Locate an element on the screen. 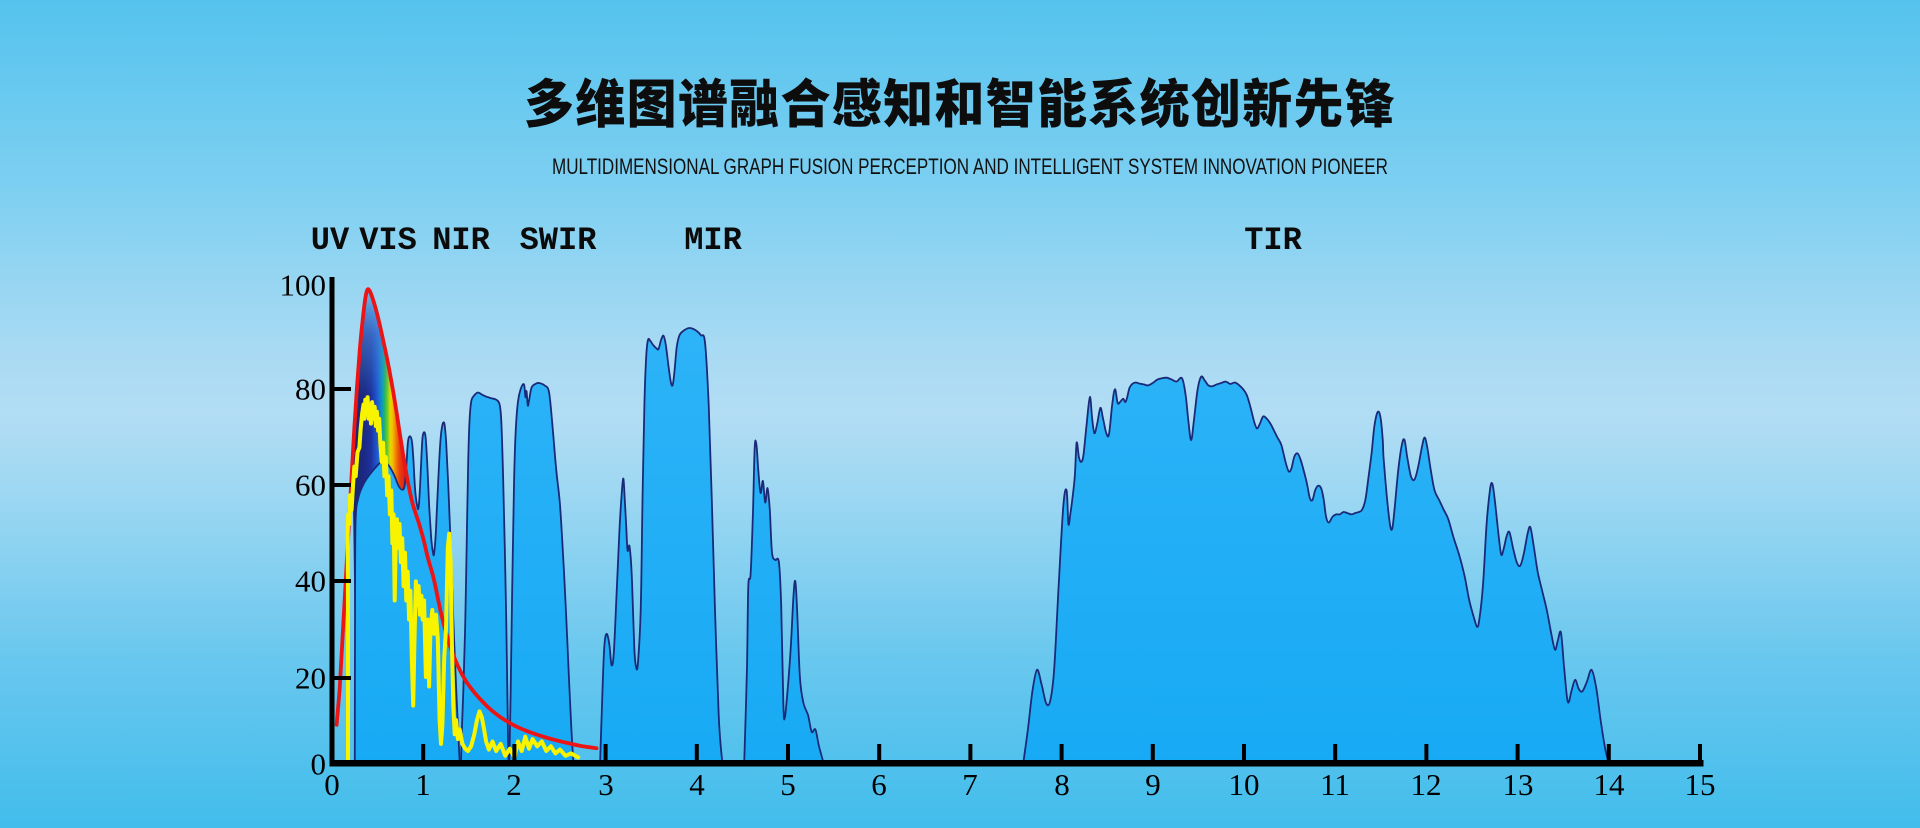 The image size is (1920, 828). svg-text: 9 is located at coordinates (1153, 784).